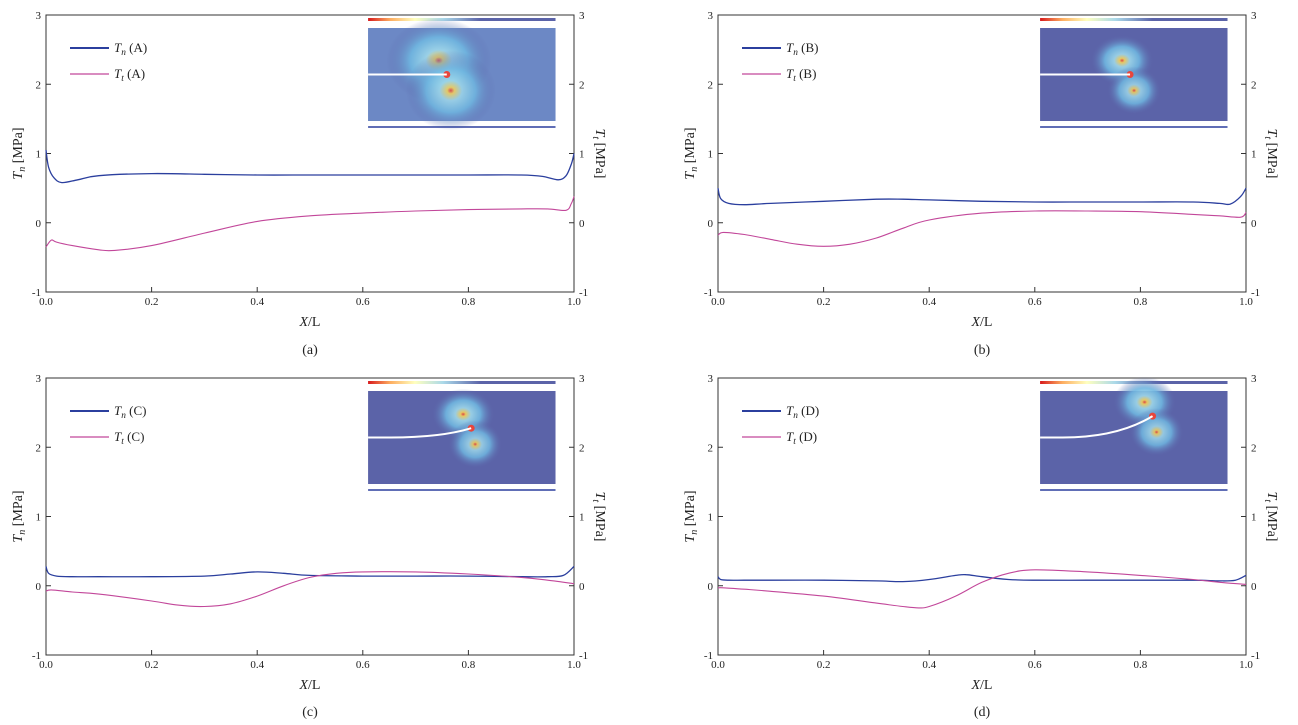 Image resolution: width=1298 pixels, height=725 pixels. I want to click on legend-label: Tt (A), so click(129, 75).